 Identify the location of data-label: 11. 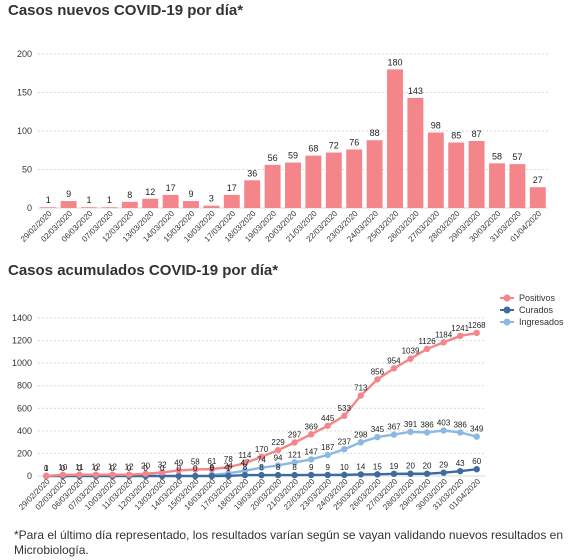
(79, 467).